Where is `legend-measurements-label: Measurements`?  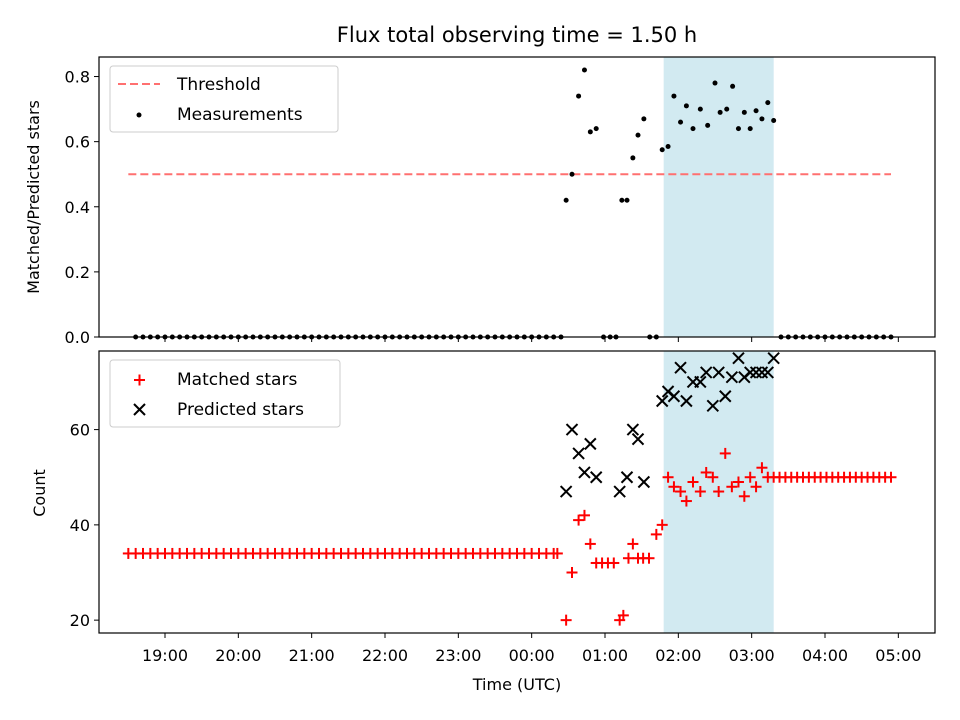
legend-measurements-label: Measurements is located at coordinates (240, 115).